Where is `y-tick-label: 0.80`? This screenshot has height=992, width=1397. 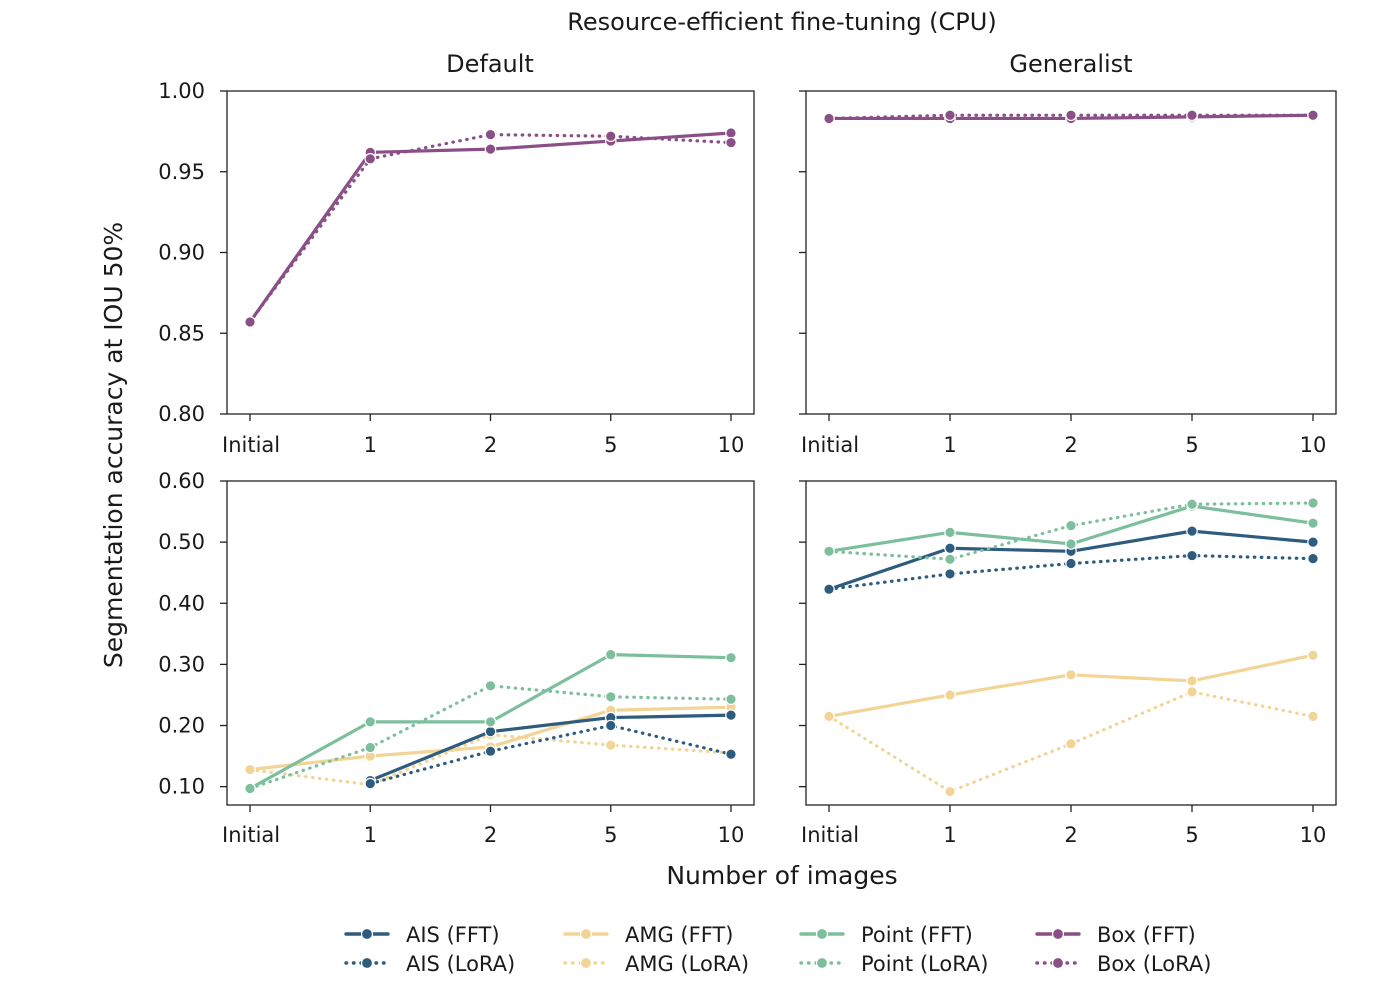 y-tick-label: 0.80 is located at coordinates (181, 414).